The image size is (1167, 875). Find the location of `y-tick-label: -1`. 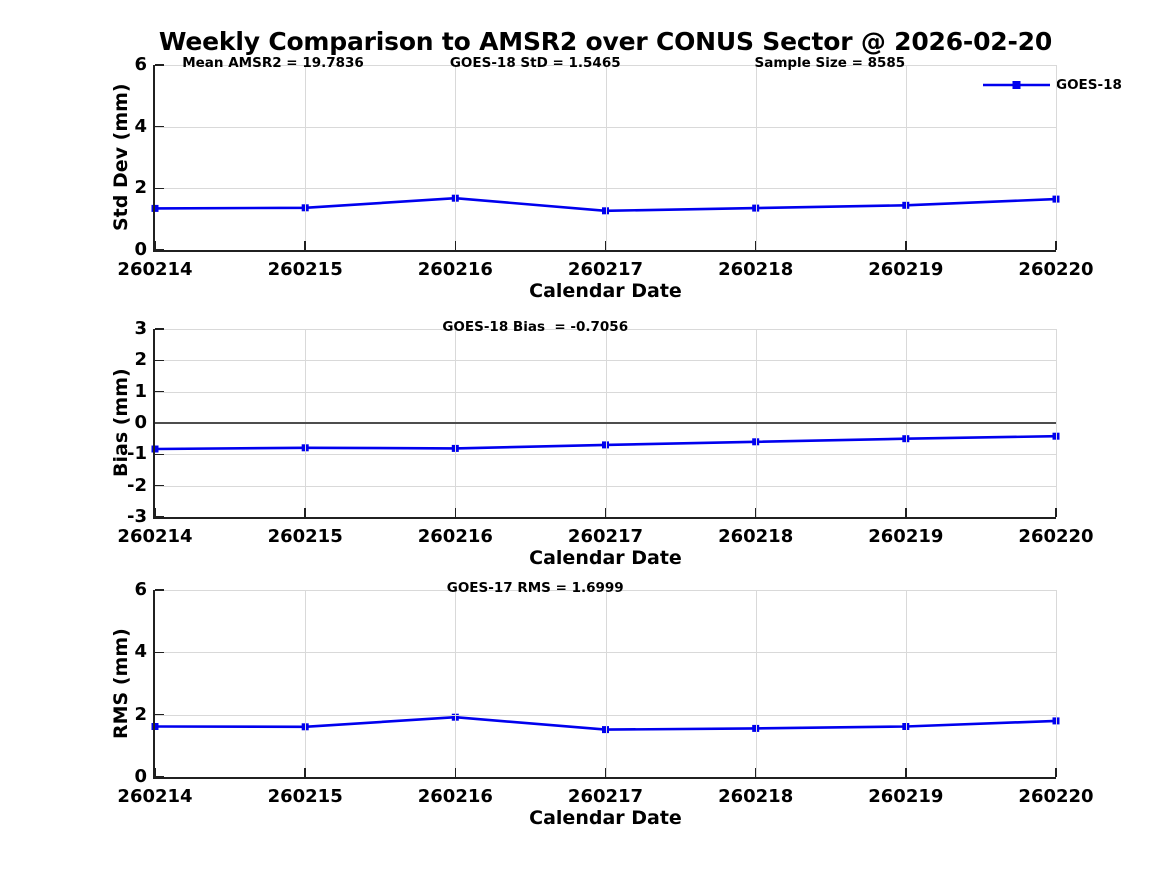

y-tick-label: -1 is located at coordinates (137, 454).